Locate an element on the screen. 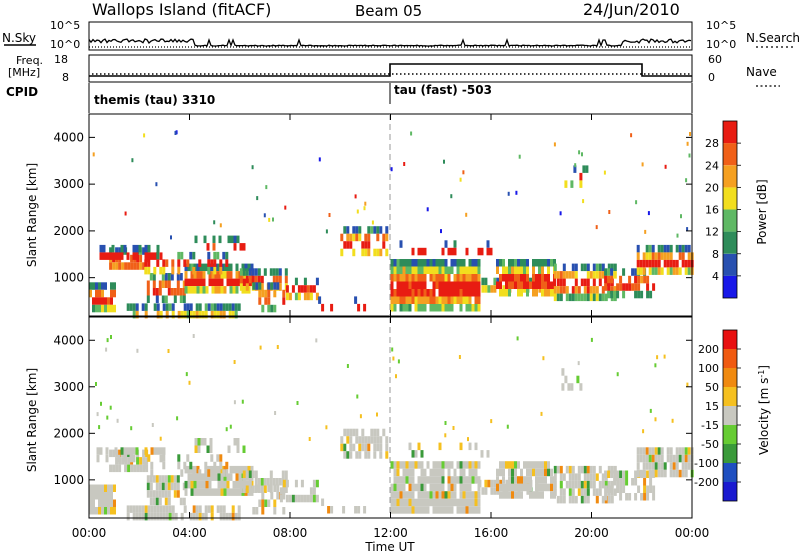  cpid-label: CPID is located at coordinates (22, 92).